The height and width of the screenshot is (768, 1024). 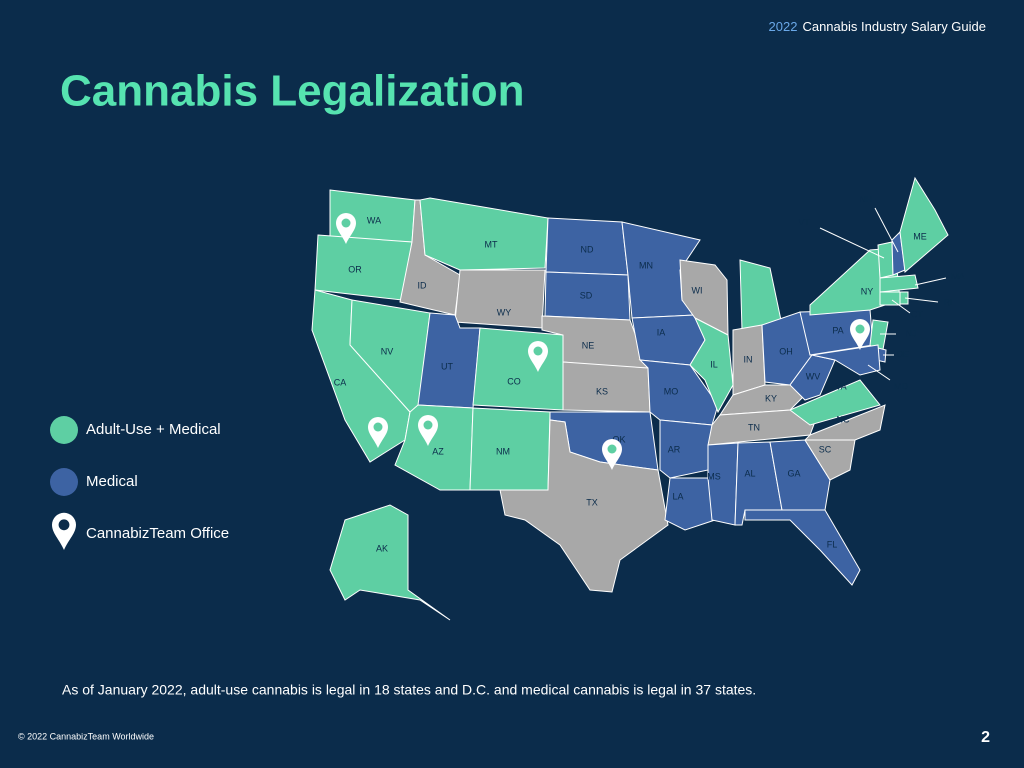 I want to click on state-label: MS, so click(x=714, y=476).